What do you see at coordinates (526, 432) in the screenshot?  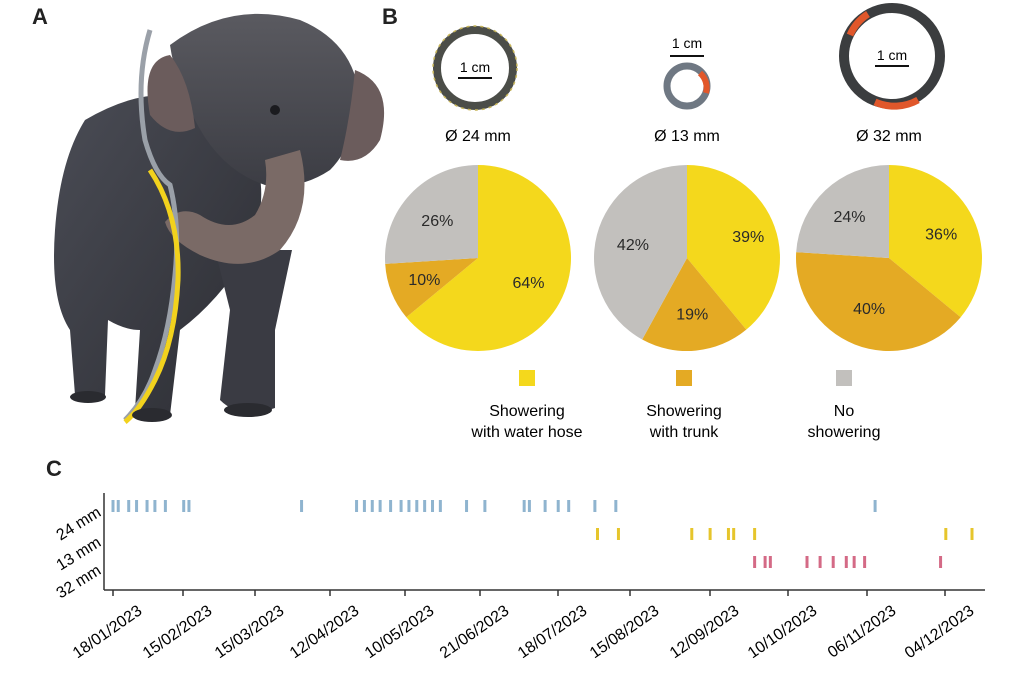 I see `legend-label: with water hose` at bounding box center [526, 432].